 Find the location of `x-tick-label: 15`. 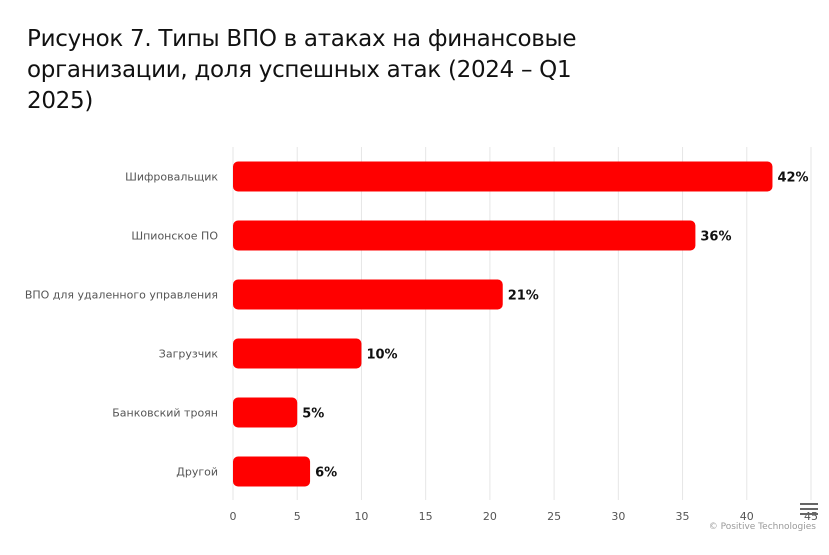

x-tick-label: 15 is located at coordinates (426, 516).